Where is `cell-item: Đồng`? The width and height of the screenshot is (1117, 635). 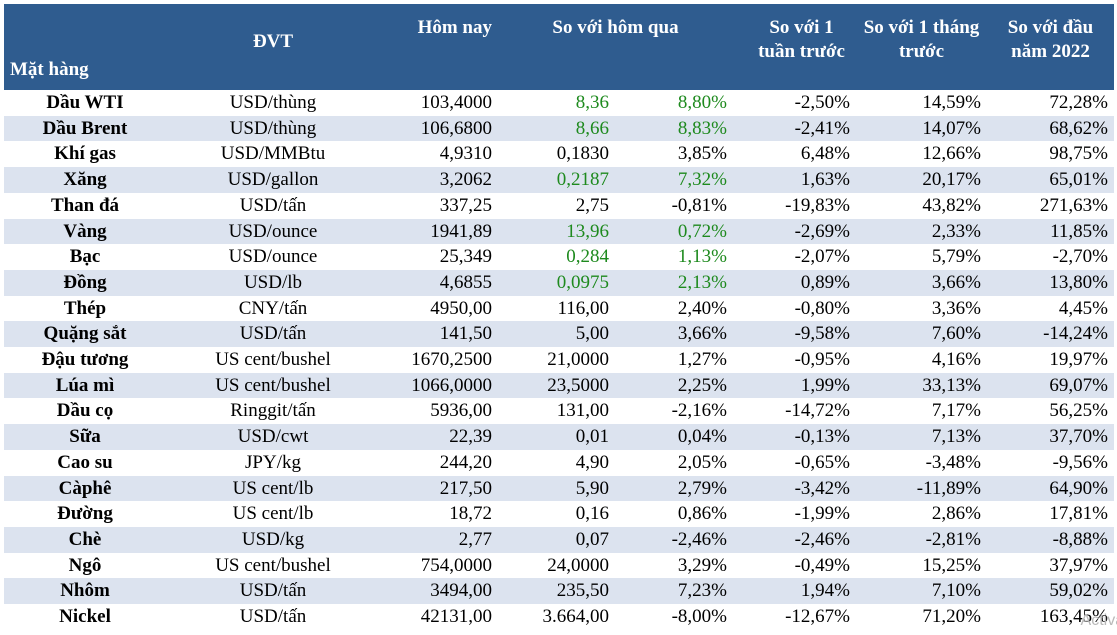
cell-item: Đồng is located at coordinates (85, 282).